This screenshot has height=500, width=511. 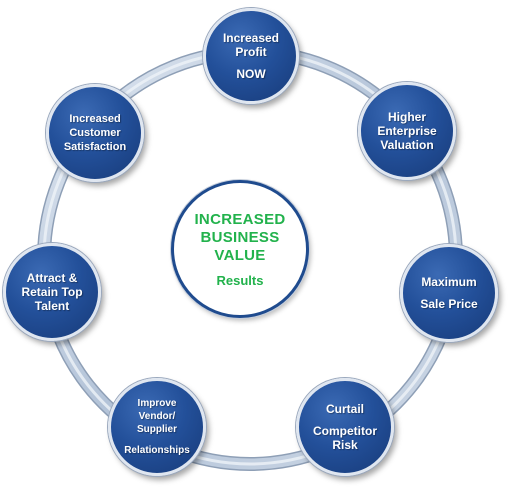 I want to click on node-attract-retain-top-talent: Attract & Retain Top Talent, so click(x=52, y=292).